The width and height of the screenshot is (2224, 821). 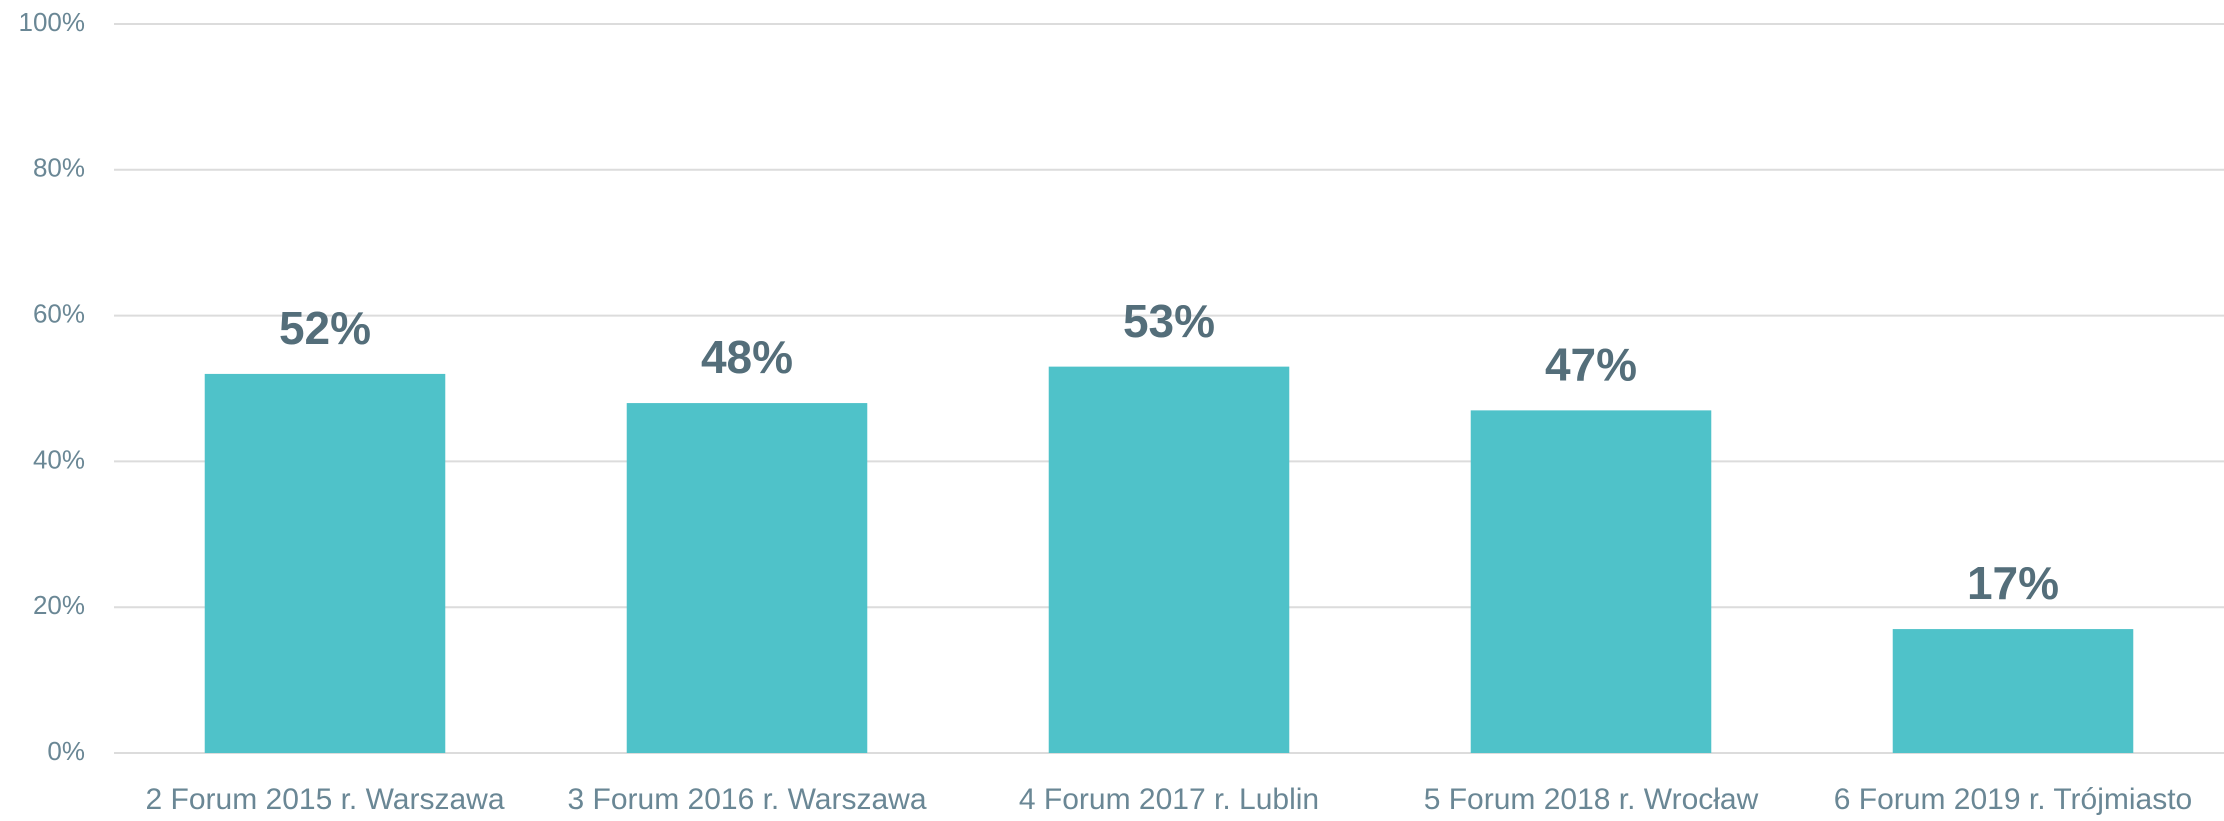 What do you see at coordinates (52, 22) in the screenshot?
I see `y-tick-label: 100%` at bounding box center [52, 22].